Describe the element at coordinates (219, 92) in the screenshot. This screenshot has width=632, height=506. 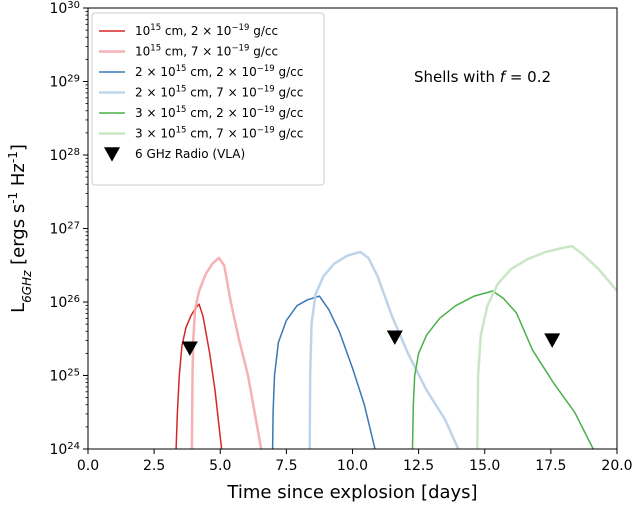
I see `legend-label-4: 2 × 1015 cm, 7 × 10−19 g/cc` at that location.